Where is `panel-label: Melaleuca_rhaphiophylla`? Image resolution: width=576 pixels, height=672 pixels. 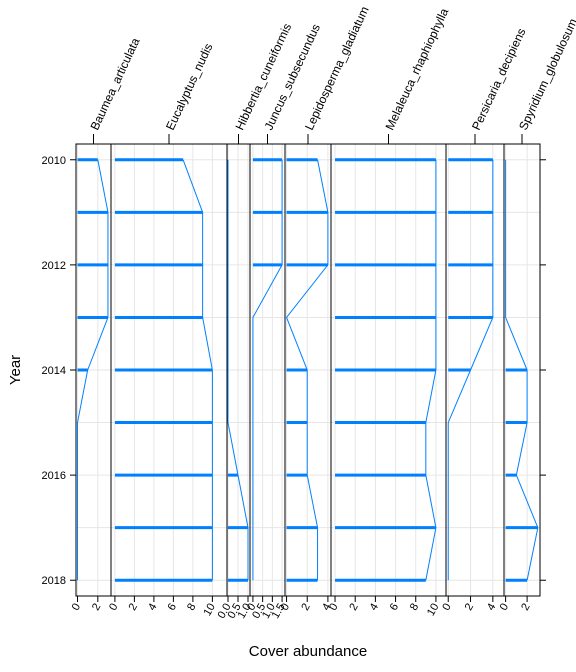
panel-label: Melaleuca_rhaphiophylla is located at coordinates (417, 69).